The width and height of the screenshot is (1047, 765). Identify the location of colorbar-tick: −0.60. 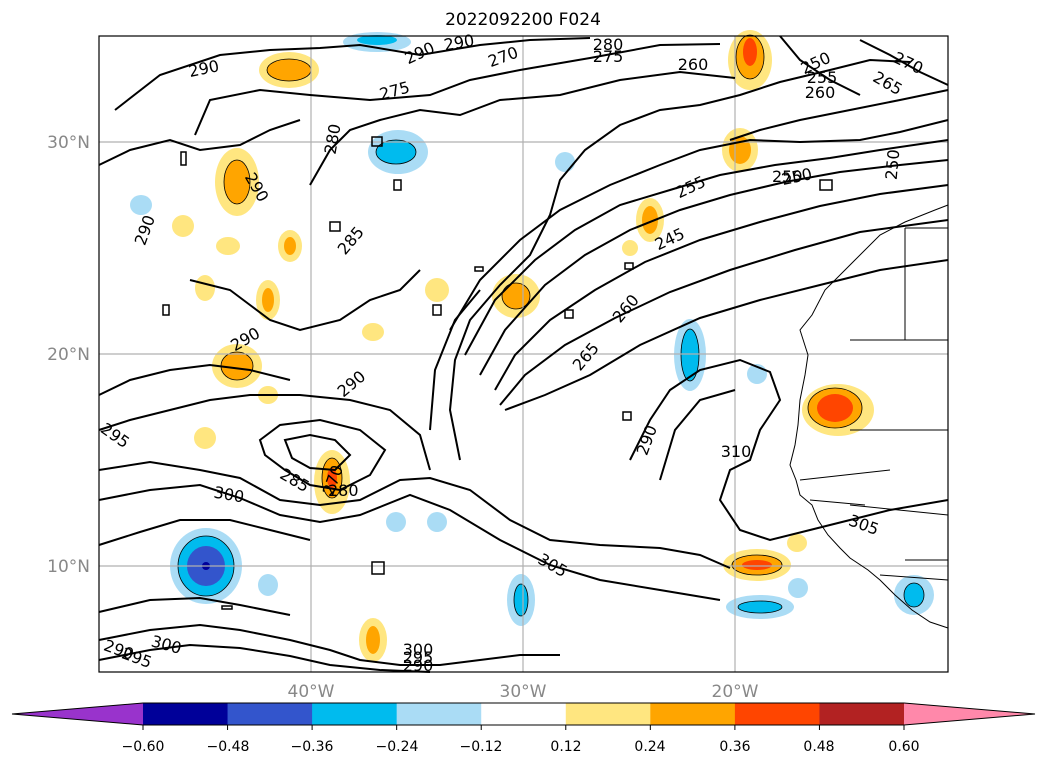
(143, 747).